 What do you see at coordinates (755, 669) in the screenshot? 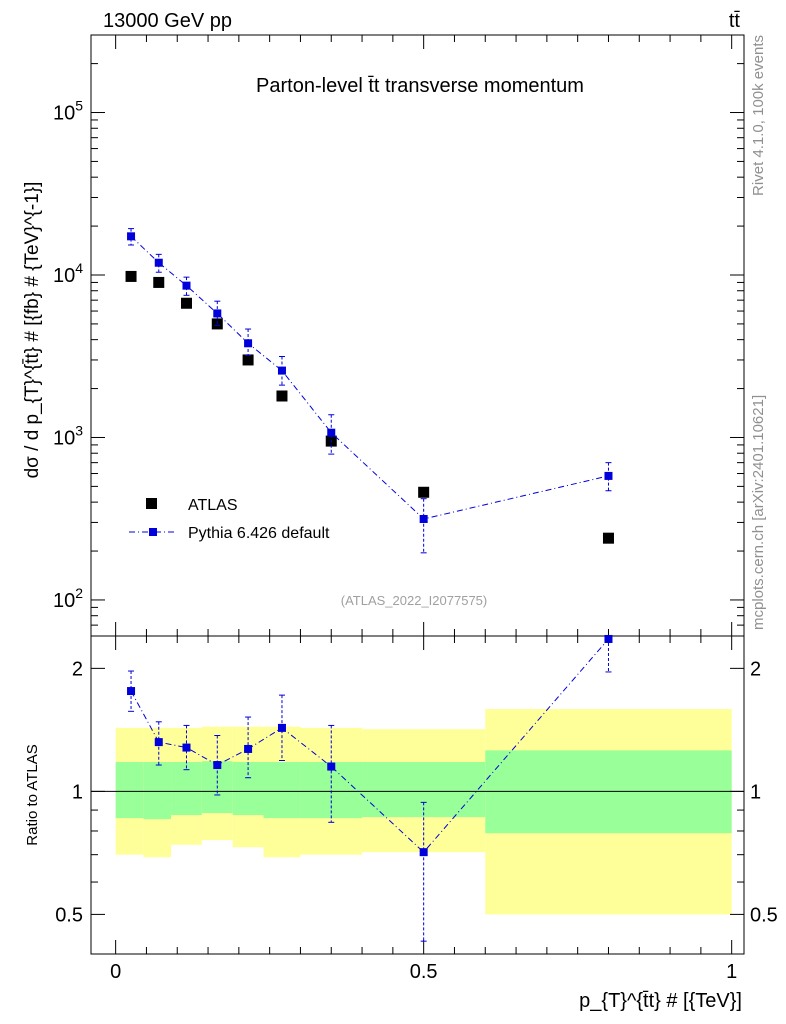
I see `ratio-y-tick-label-right: 2` at bounding box center [755, 669].